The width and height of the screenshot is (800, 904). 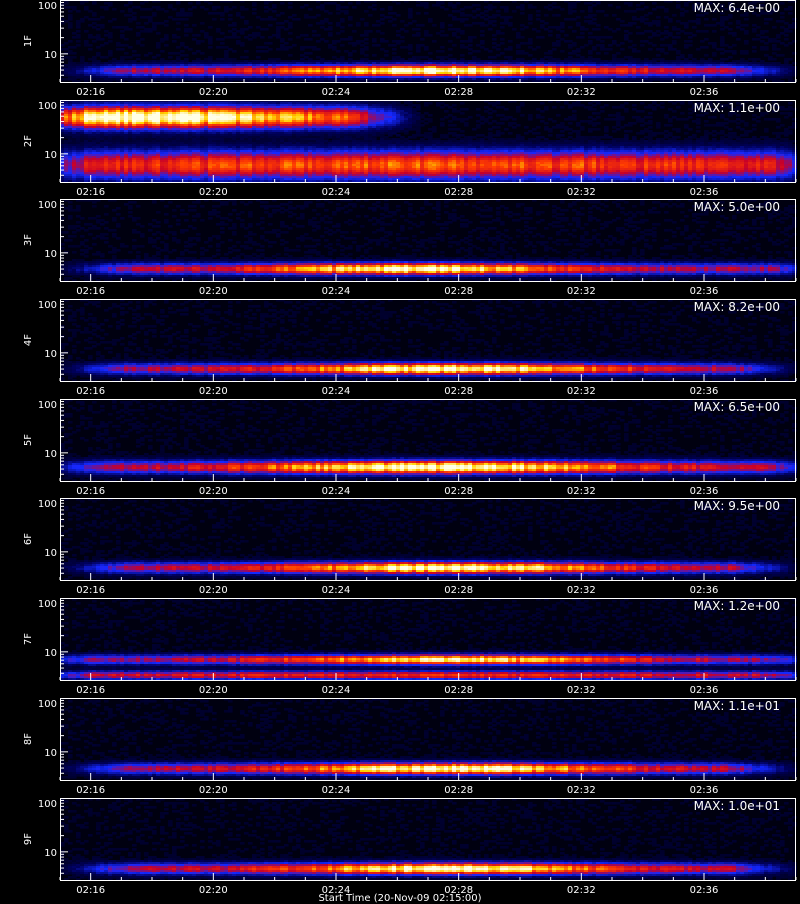 What do you see at coordinates (737, 8) in the screenshot?
I see `max-label: MAX: 6.4e+00` at bounding box center [737, 8].